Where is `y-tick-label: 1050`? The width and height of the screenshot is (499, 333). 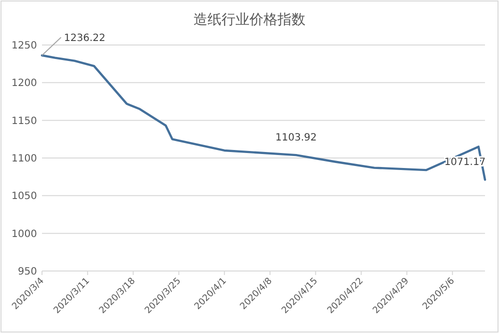
y-tick-label: 1050 is located at coordinates (24, 196).